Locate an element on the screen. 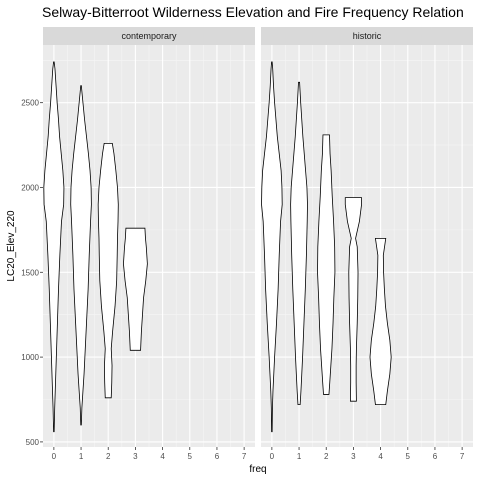  x-axis-label: freq is located at coordinates (257, 469).